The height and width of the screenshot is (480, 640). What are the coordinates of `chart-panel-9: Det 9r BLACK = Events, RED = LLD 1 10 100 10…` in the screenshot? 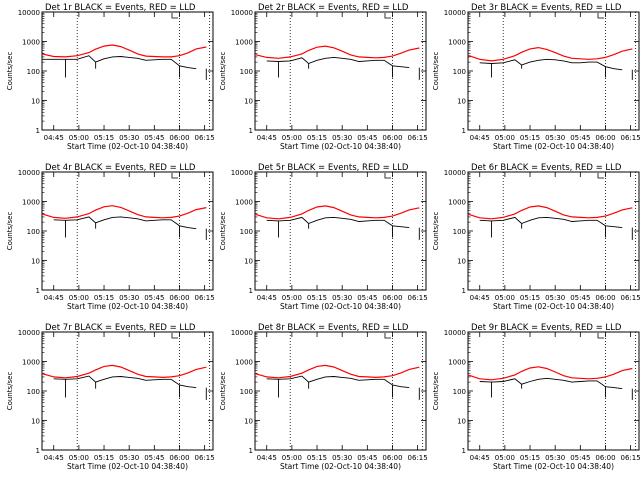 It's located at (536, 397).